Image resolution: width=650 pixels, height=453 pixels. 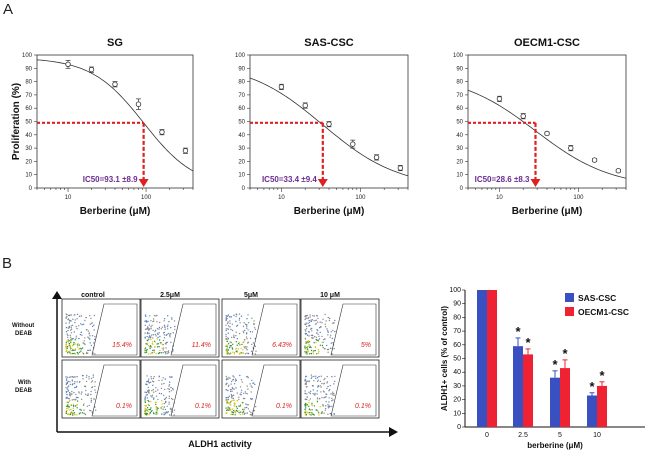 I want to click on flow-panel: 15.4%, so click(x=101, y=328).